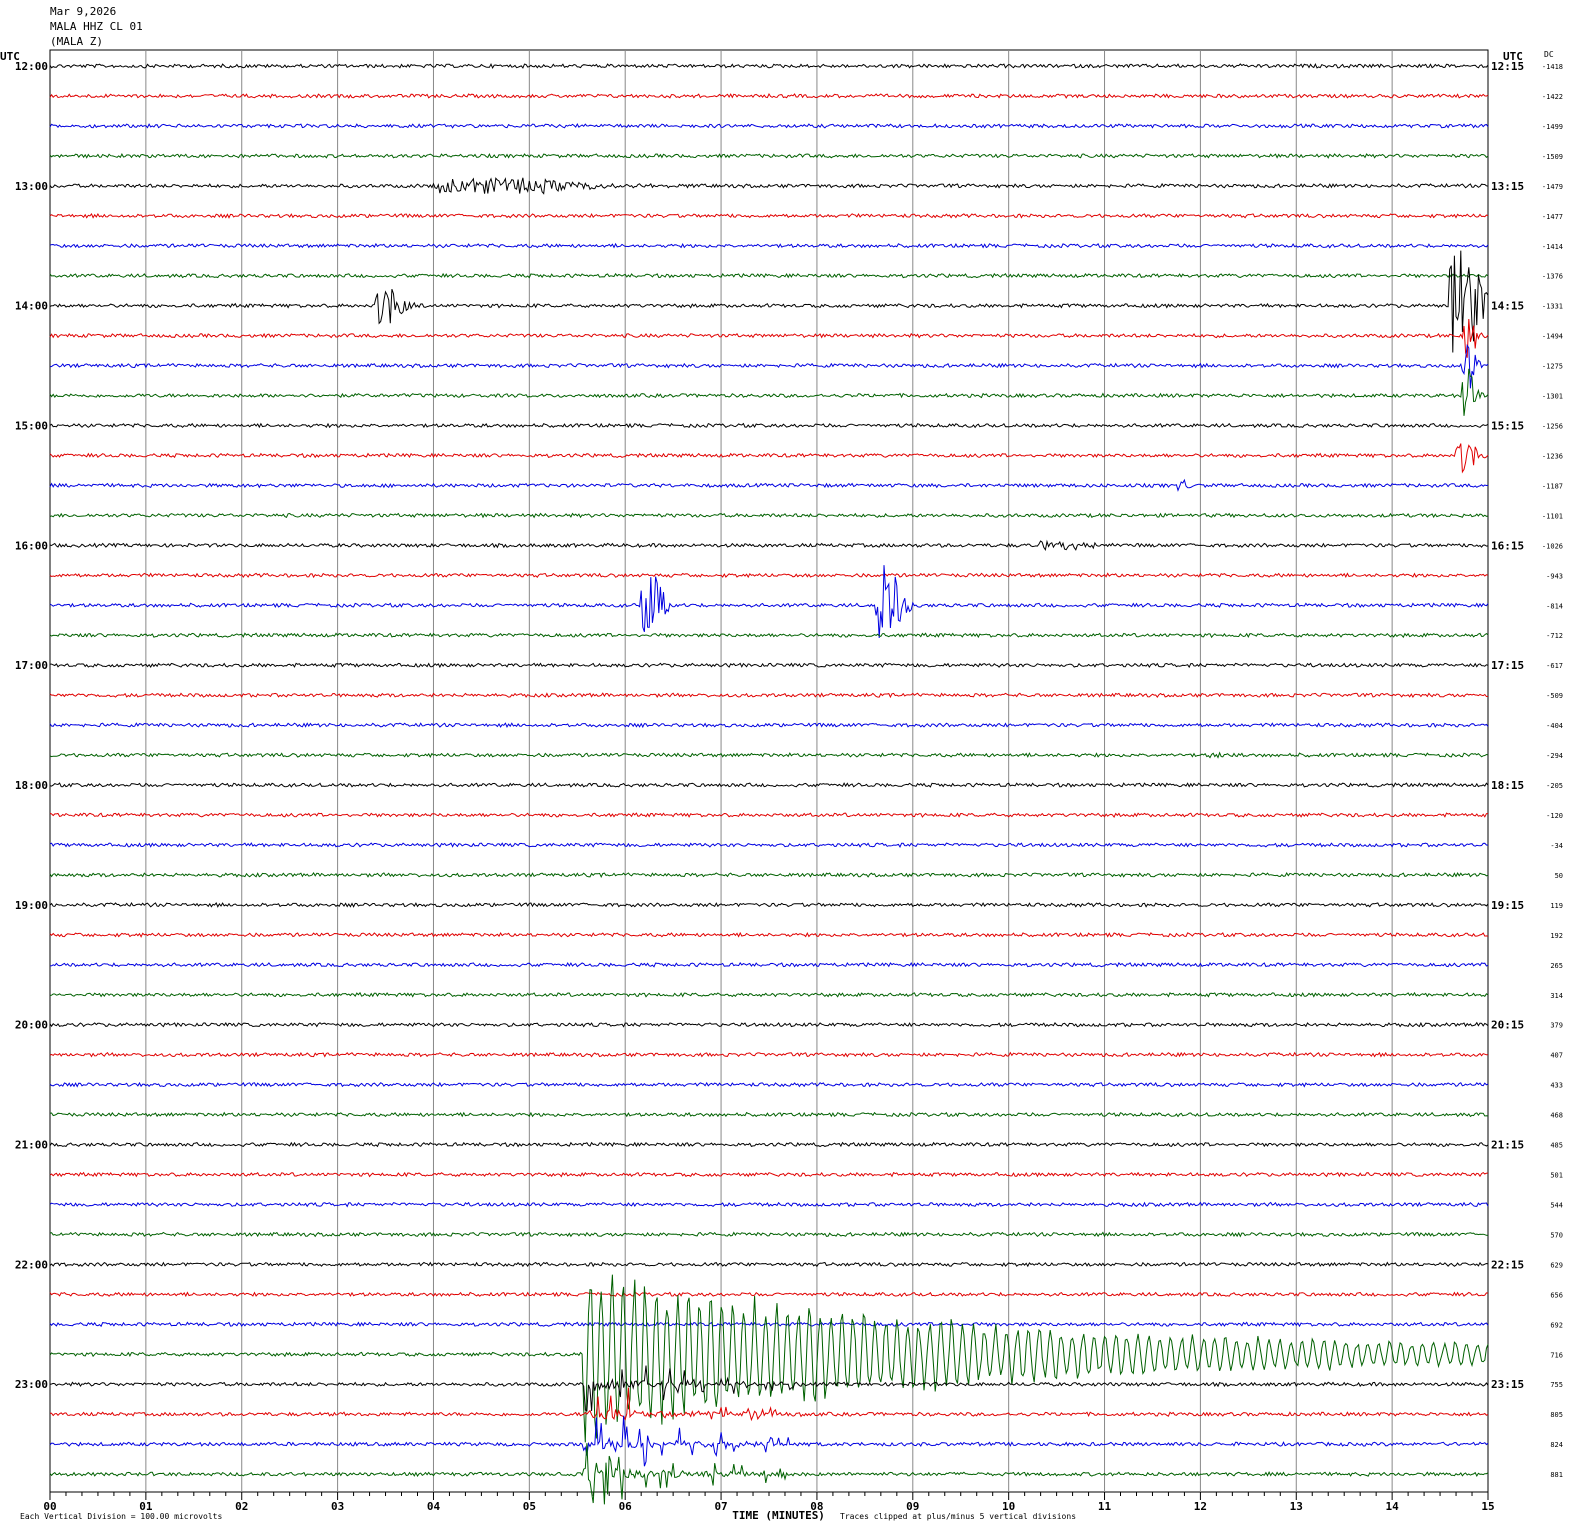  I want to click on right-time-label: 21:15, so click(1507, 1145).